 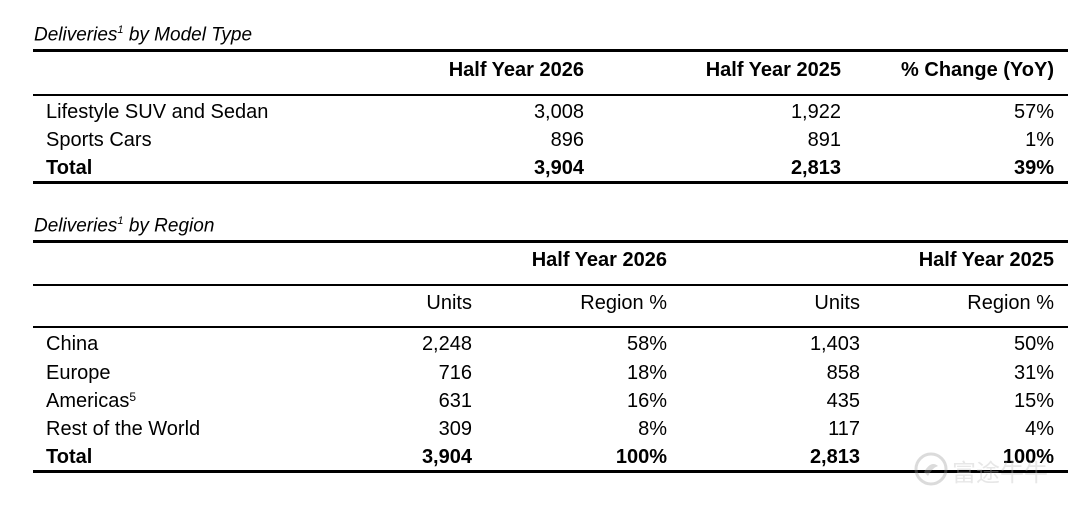 I want to click on table2-cell: 1,403, so click(x=834, y=344).